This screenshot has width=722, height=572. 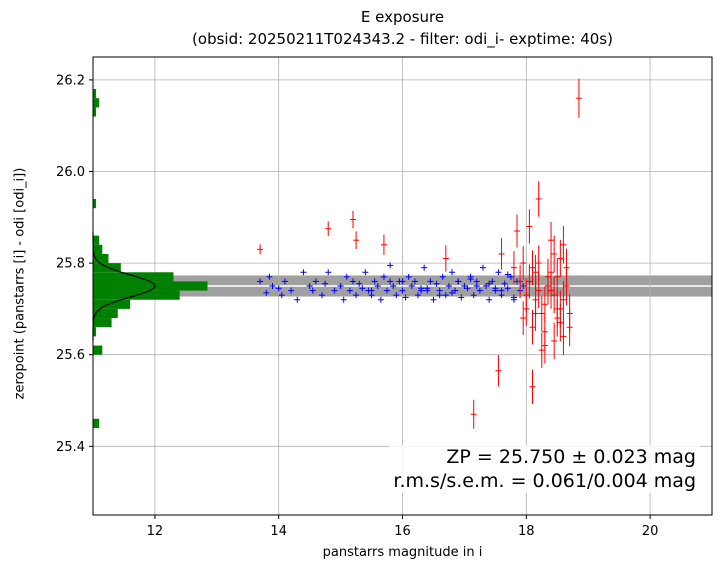 I want to click on histogram, so click(x=150, y=258).